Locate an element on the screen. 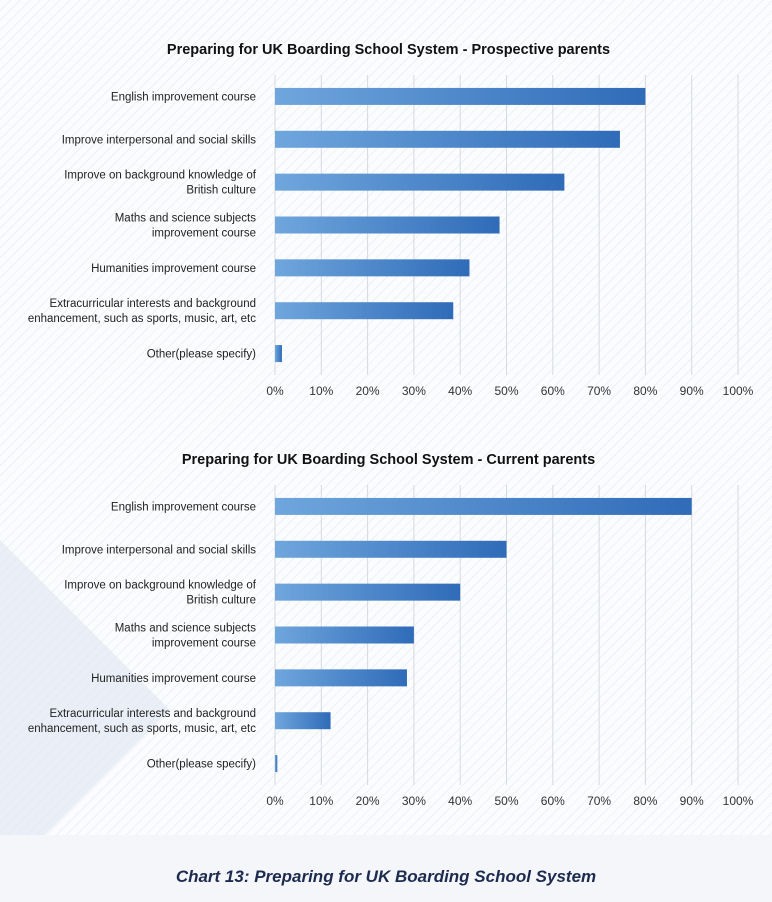 Image resolution: width=772 pixels, height=902 pixels. decorative-shape is located at coordinates (85, 710).